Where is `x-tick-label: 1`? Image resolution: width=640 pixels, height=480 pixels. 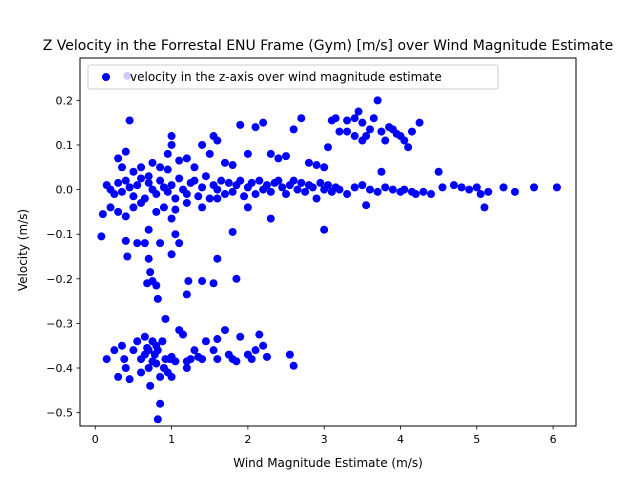 x-tick-label: 1 is located at coordinates (171, 439).